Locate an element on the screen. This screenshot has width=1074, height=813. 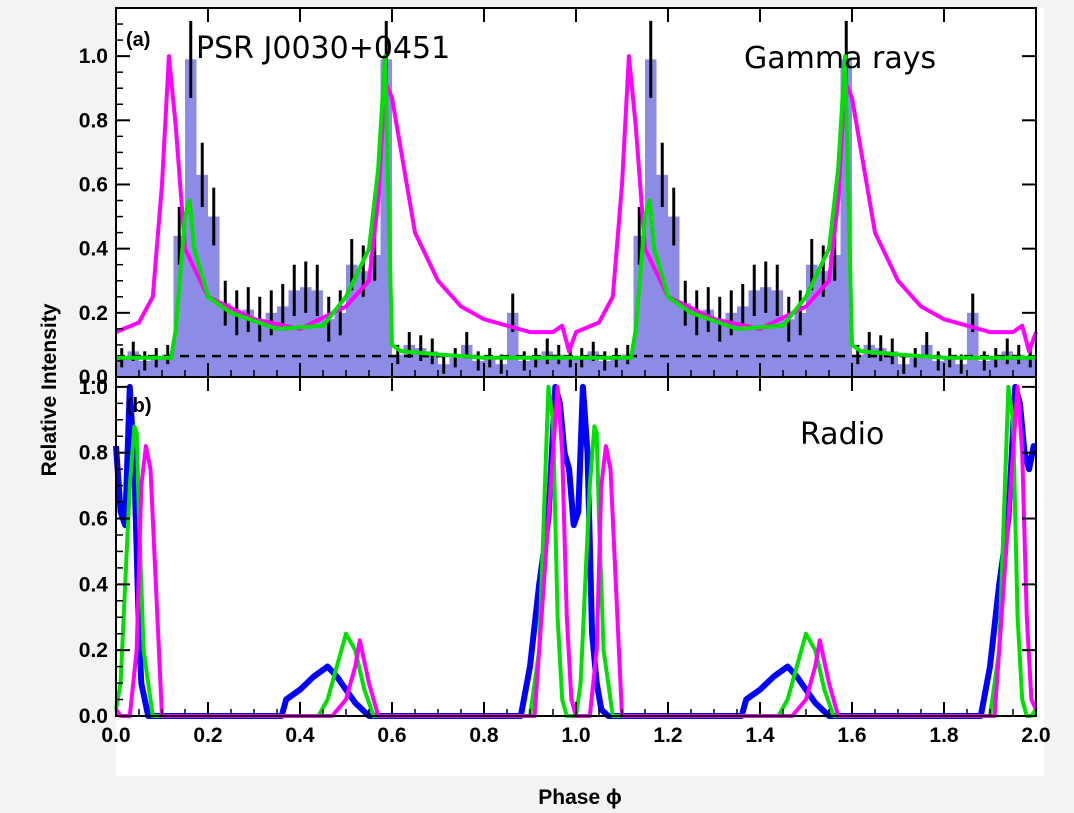
panel-a-tag: (a) is located at coordinates (138, 40).